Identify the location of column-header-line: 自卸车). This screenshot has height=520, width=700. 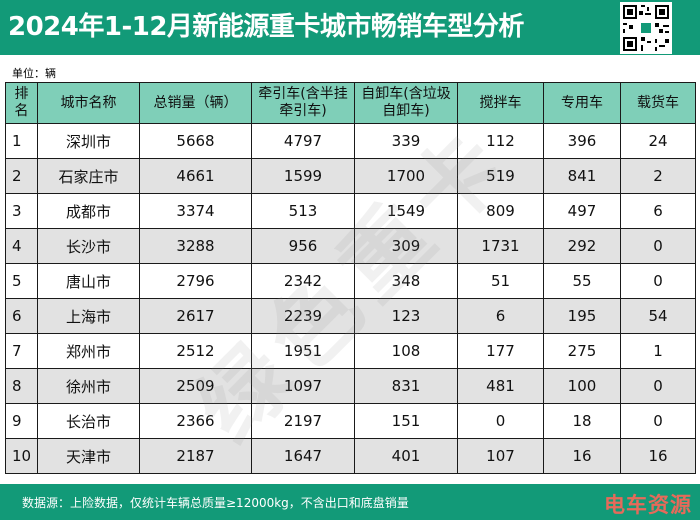
(406, 111).